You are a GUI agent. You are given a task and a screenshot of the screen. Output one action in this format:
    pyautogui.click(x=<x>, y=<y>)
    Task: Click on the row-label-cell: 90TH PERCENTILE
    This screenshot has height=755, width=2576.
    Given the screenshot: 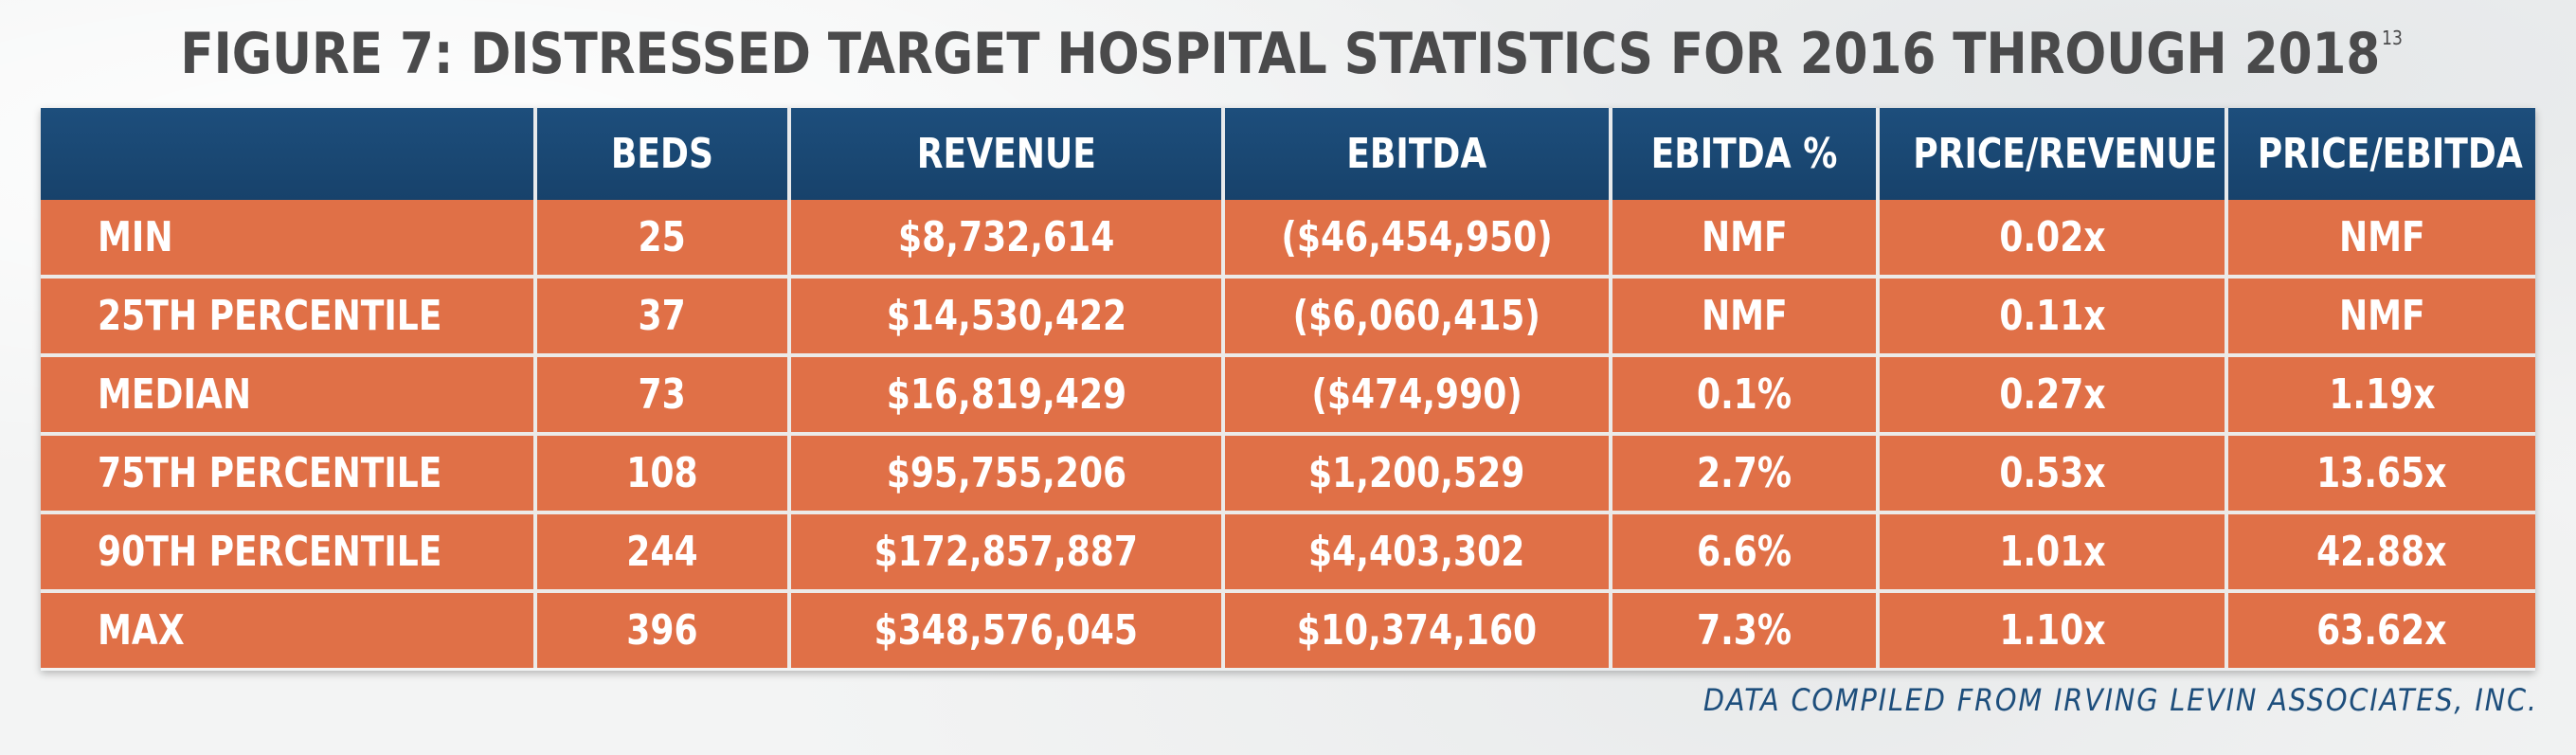 What is the action you would take?
    pyautogui.click(x=288, y=551)
    